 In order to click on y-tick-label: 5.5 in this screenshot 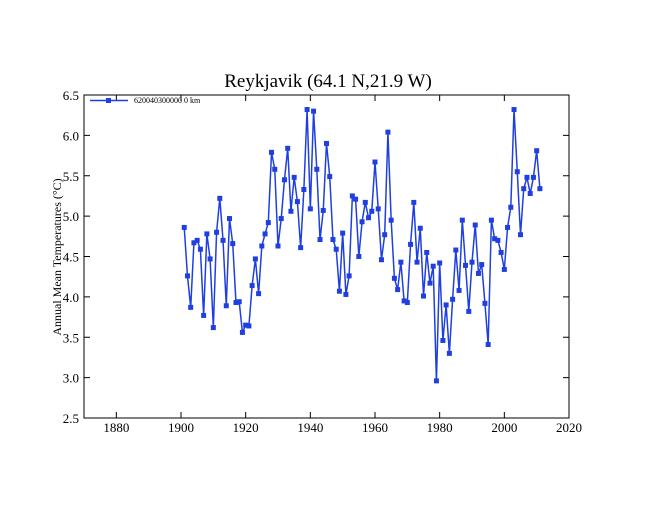, I will do `click(71, 176)`.